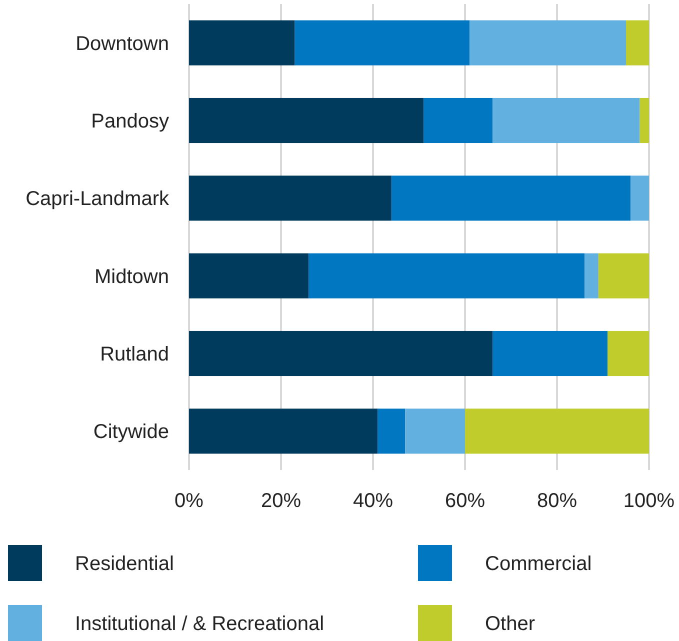 Image resolution: width=679 pixels, height=641 pixels. Describe the element at coordinates (538, 564) in the screenshot. I see `legend-label: Commercial` at that location.